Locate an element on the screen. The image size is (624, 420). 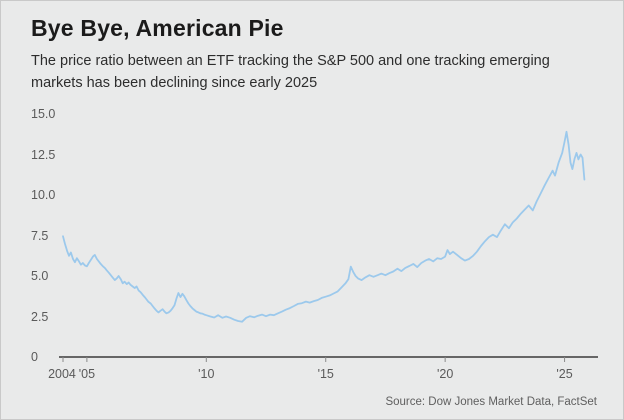
y-axis-label: 2.5 is located at coordinates (40, 316).